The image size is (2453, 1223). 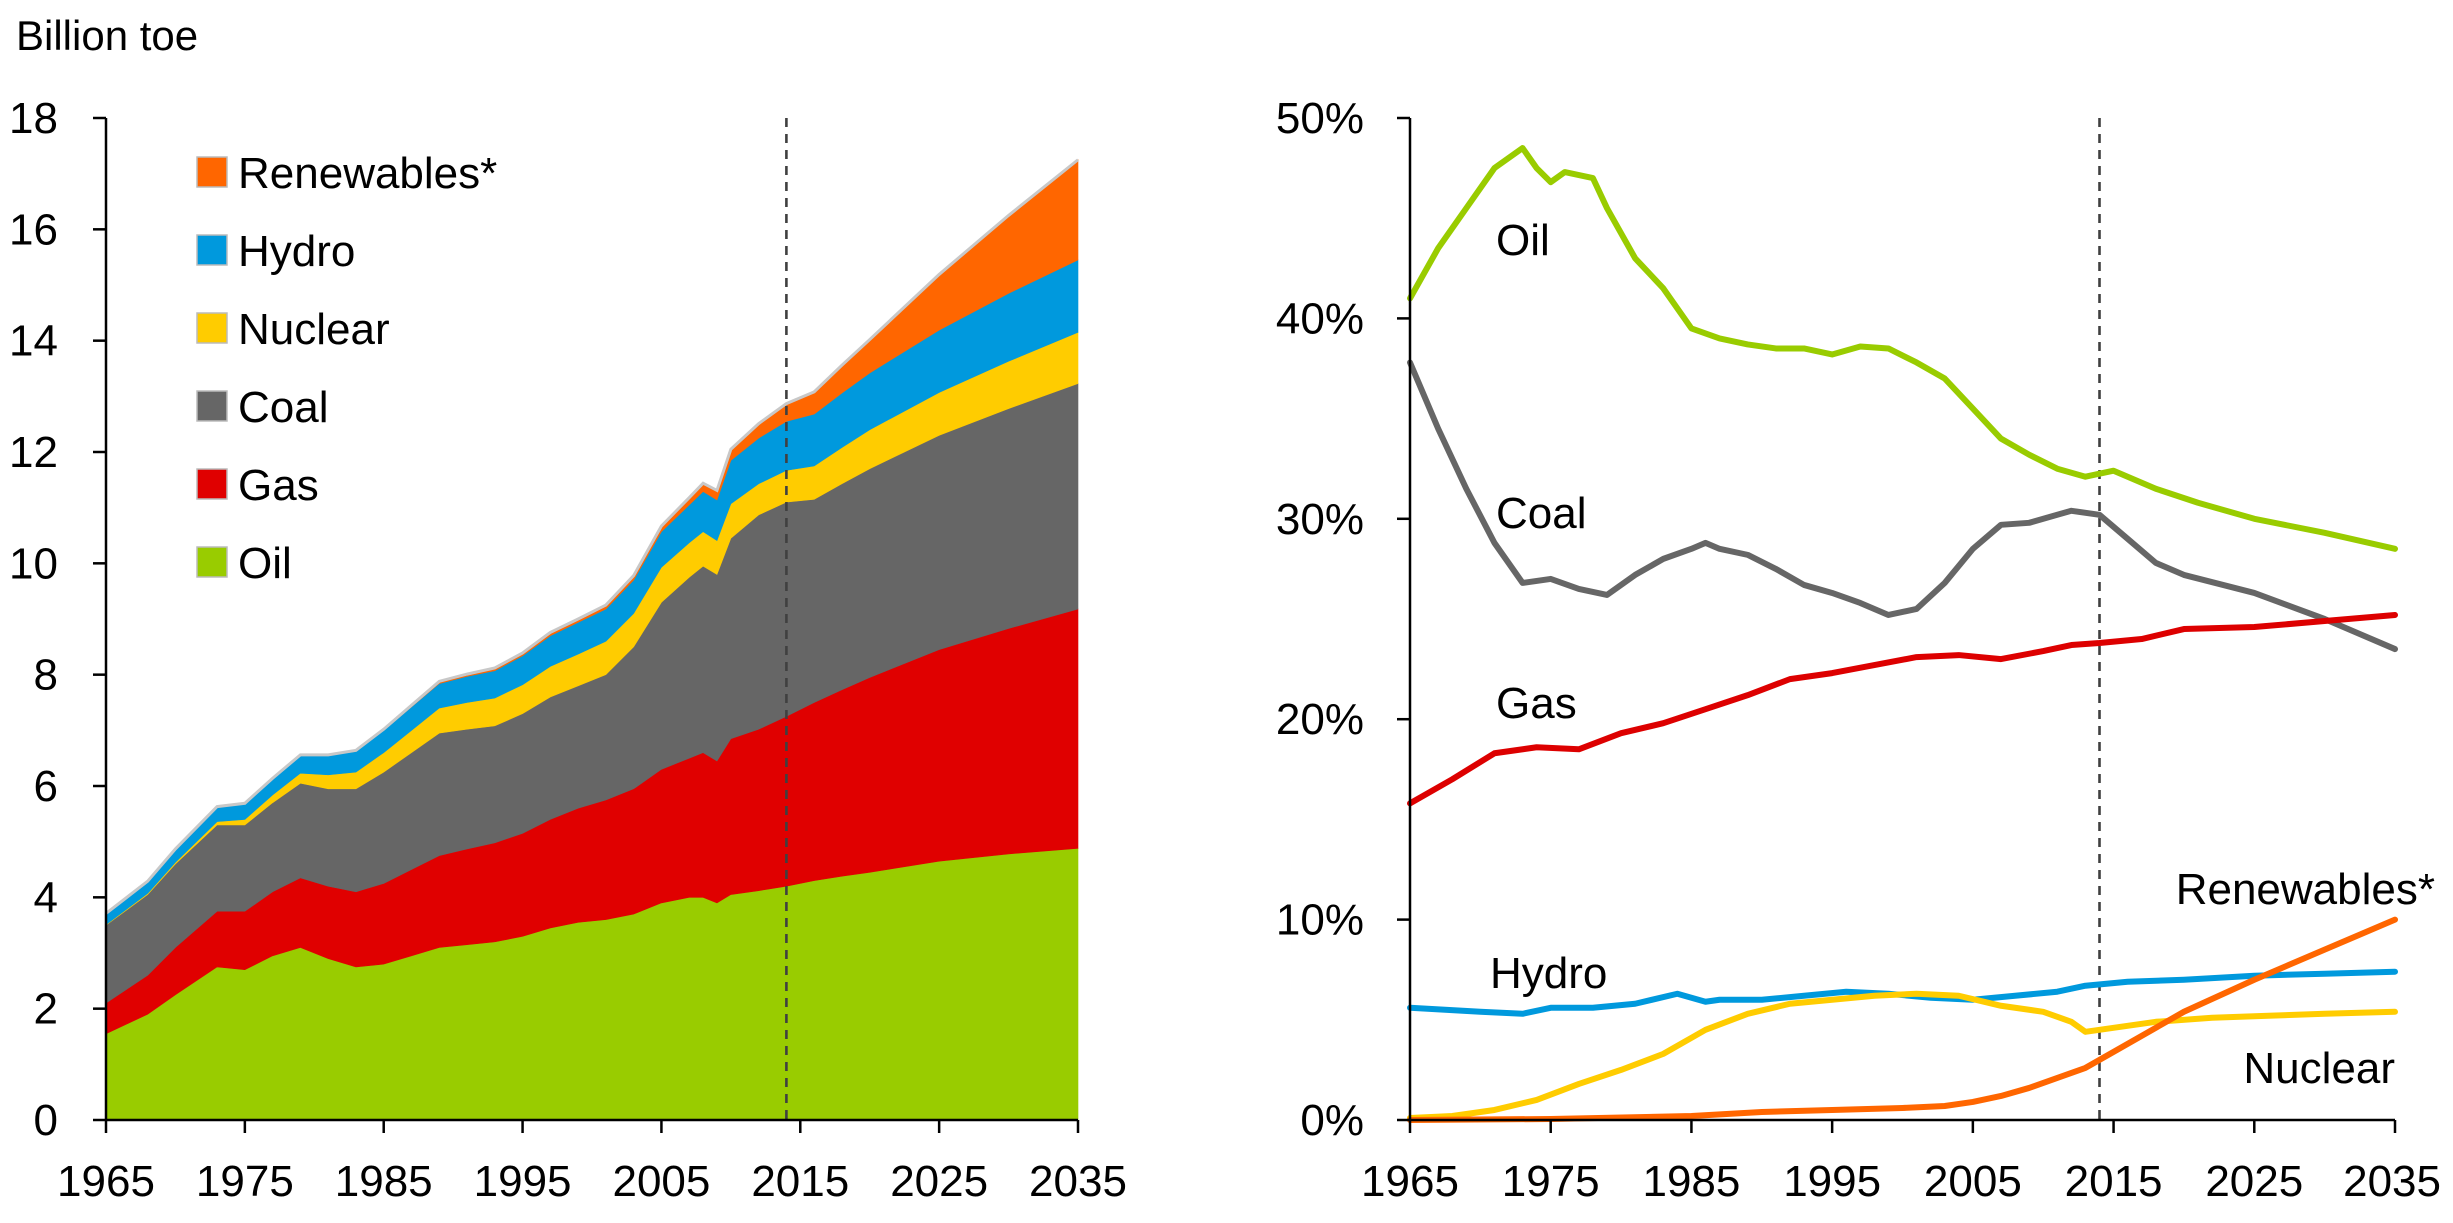 I want to click on legend-label-oil: Oil, so click(x=265, y=563).